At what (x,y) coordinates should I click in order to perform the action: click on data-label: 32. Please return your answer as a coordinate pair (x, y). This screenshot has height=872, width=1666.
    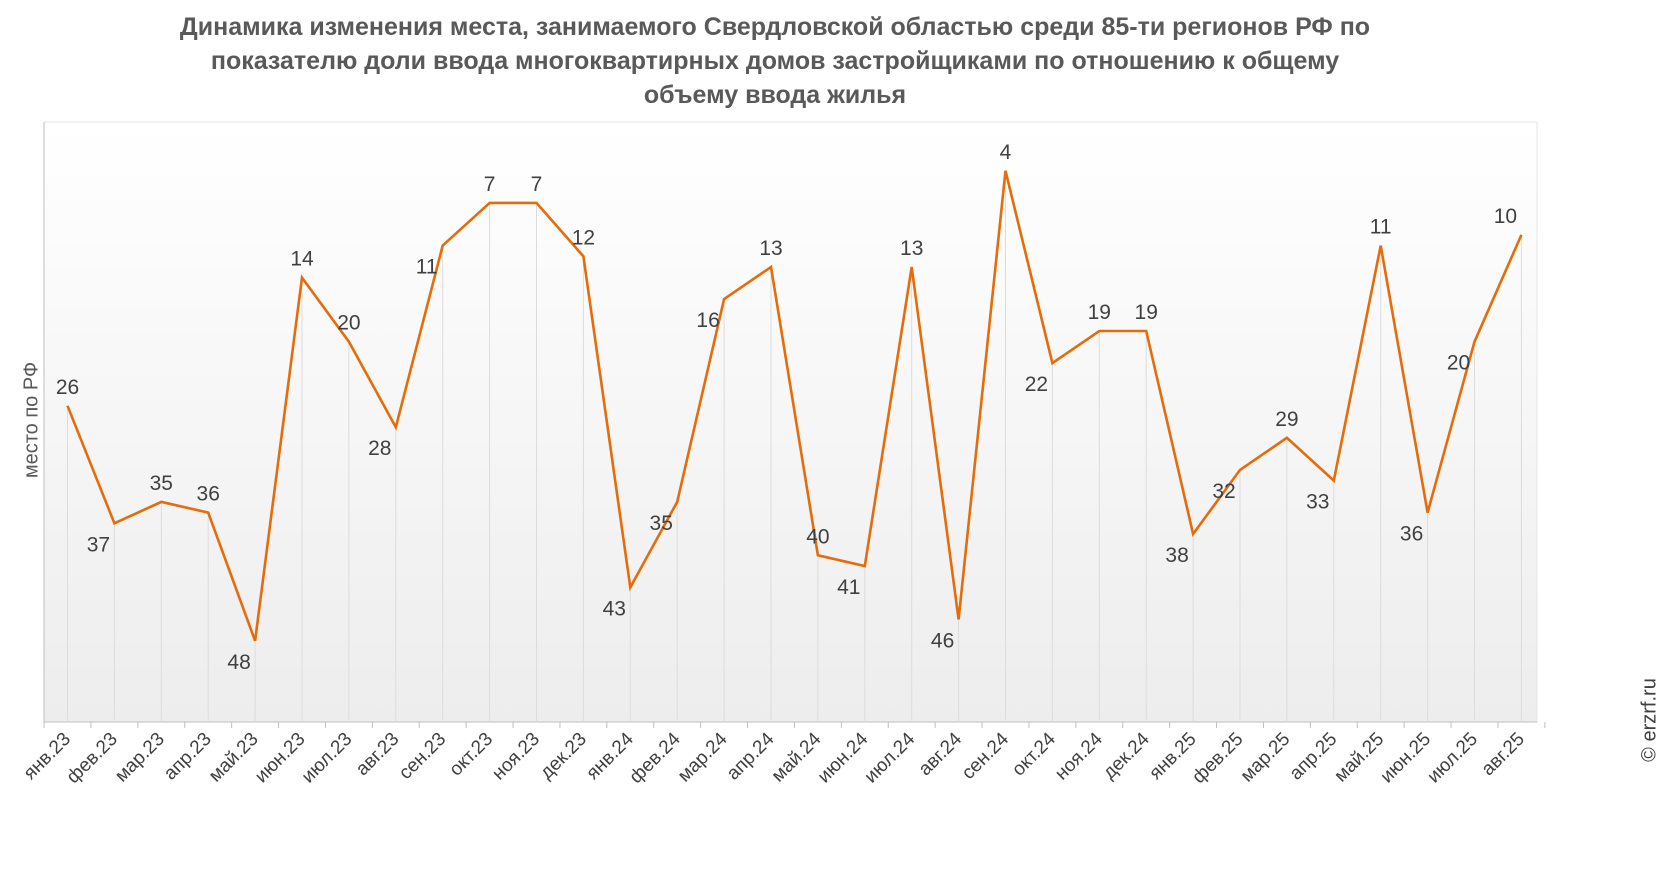
    Looking at the image, I should click on (1223, 491).